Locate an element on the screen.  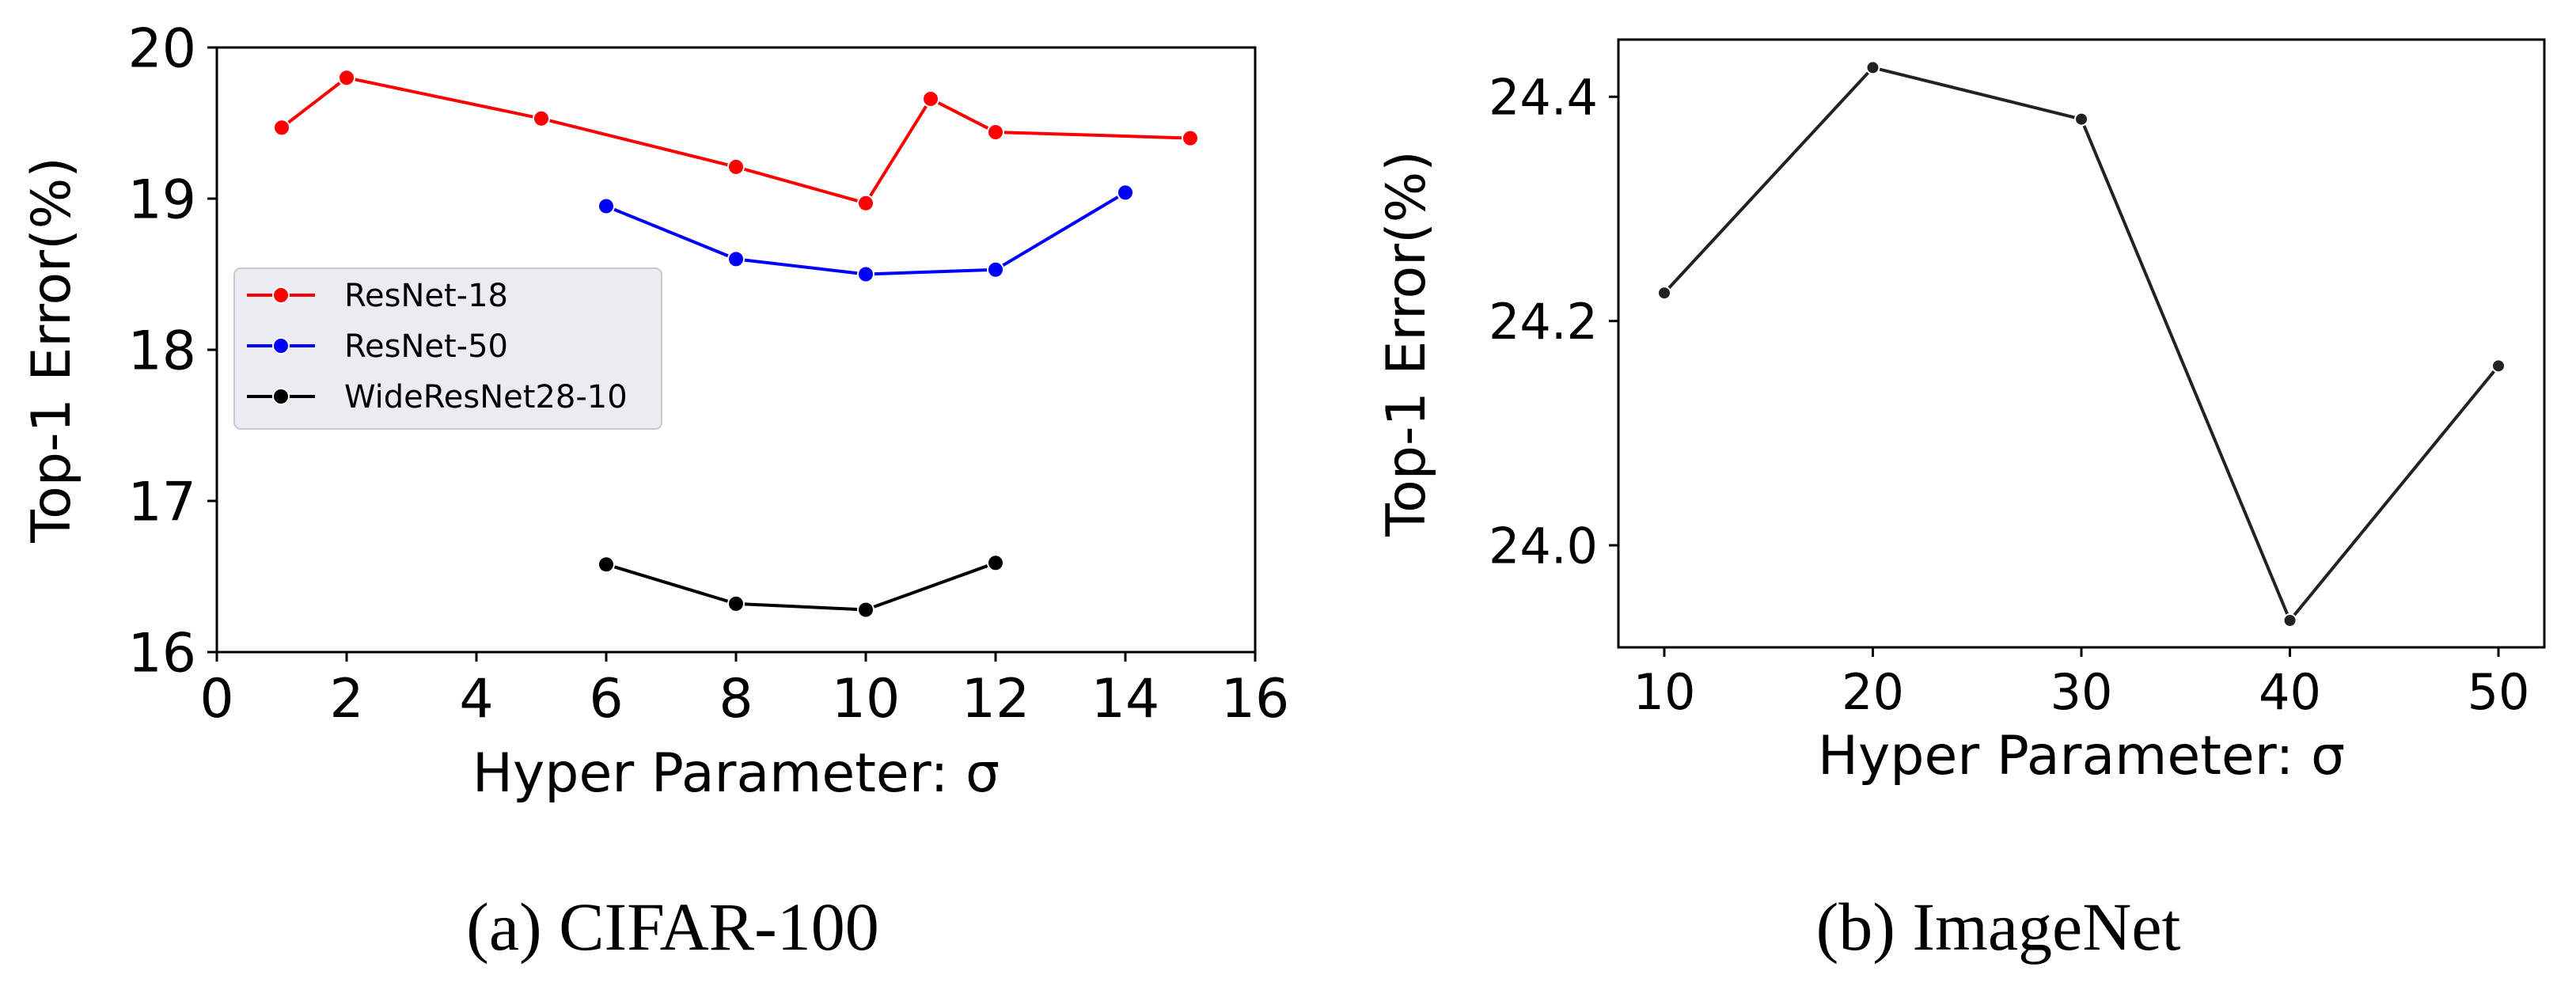
legend: ResNet-18 ResNet-50 WideResNet28-10 is located at coordinates (447, 348).